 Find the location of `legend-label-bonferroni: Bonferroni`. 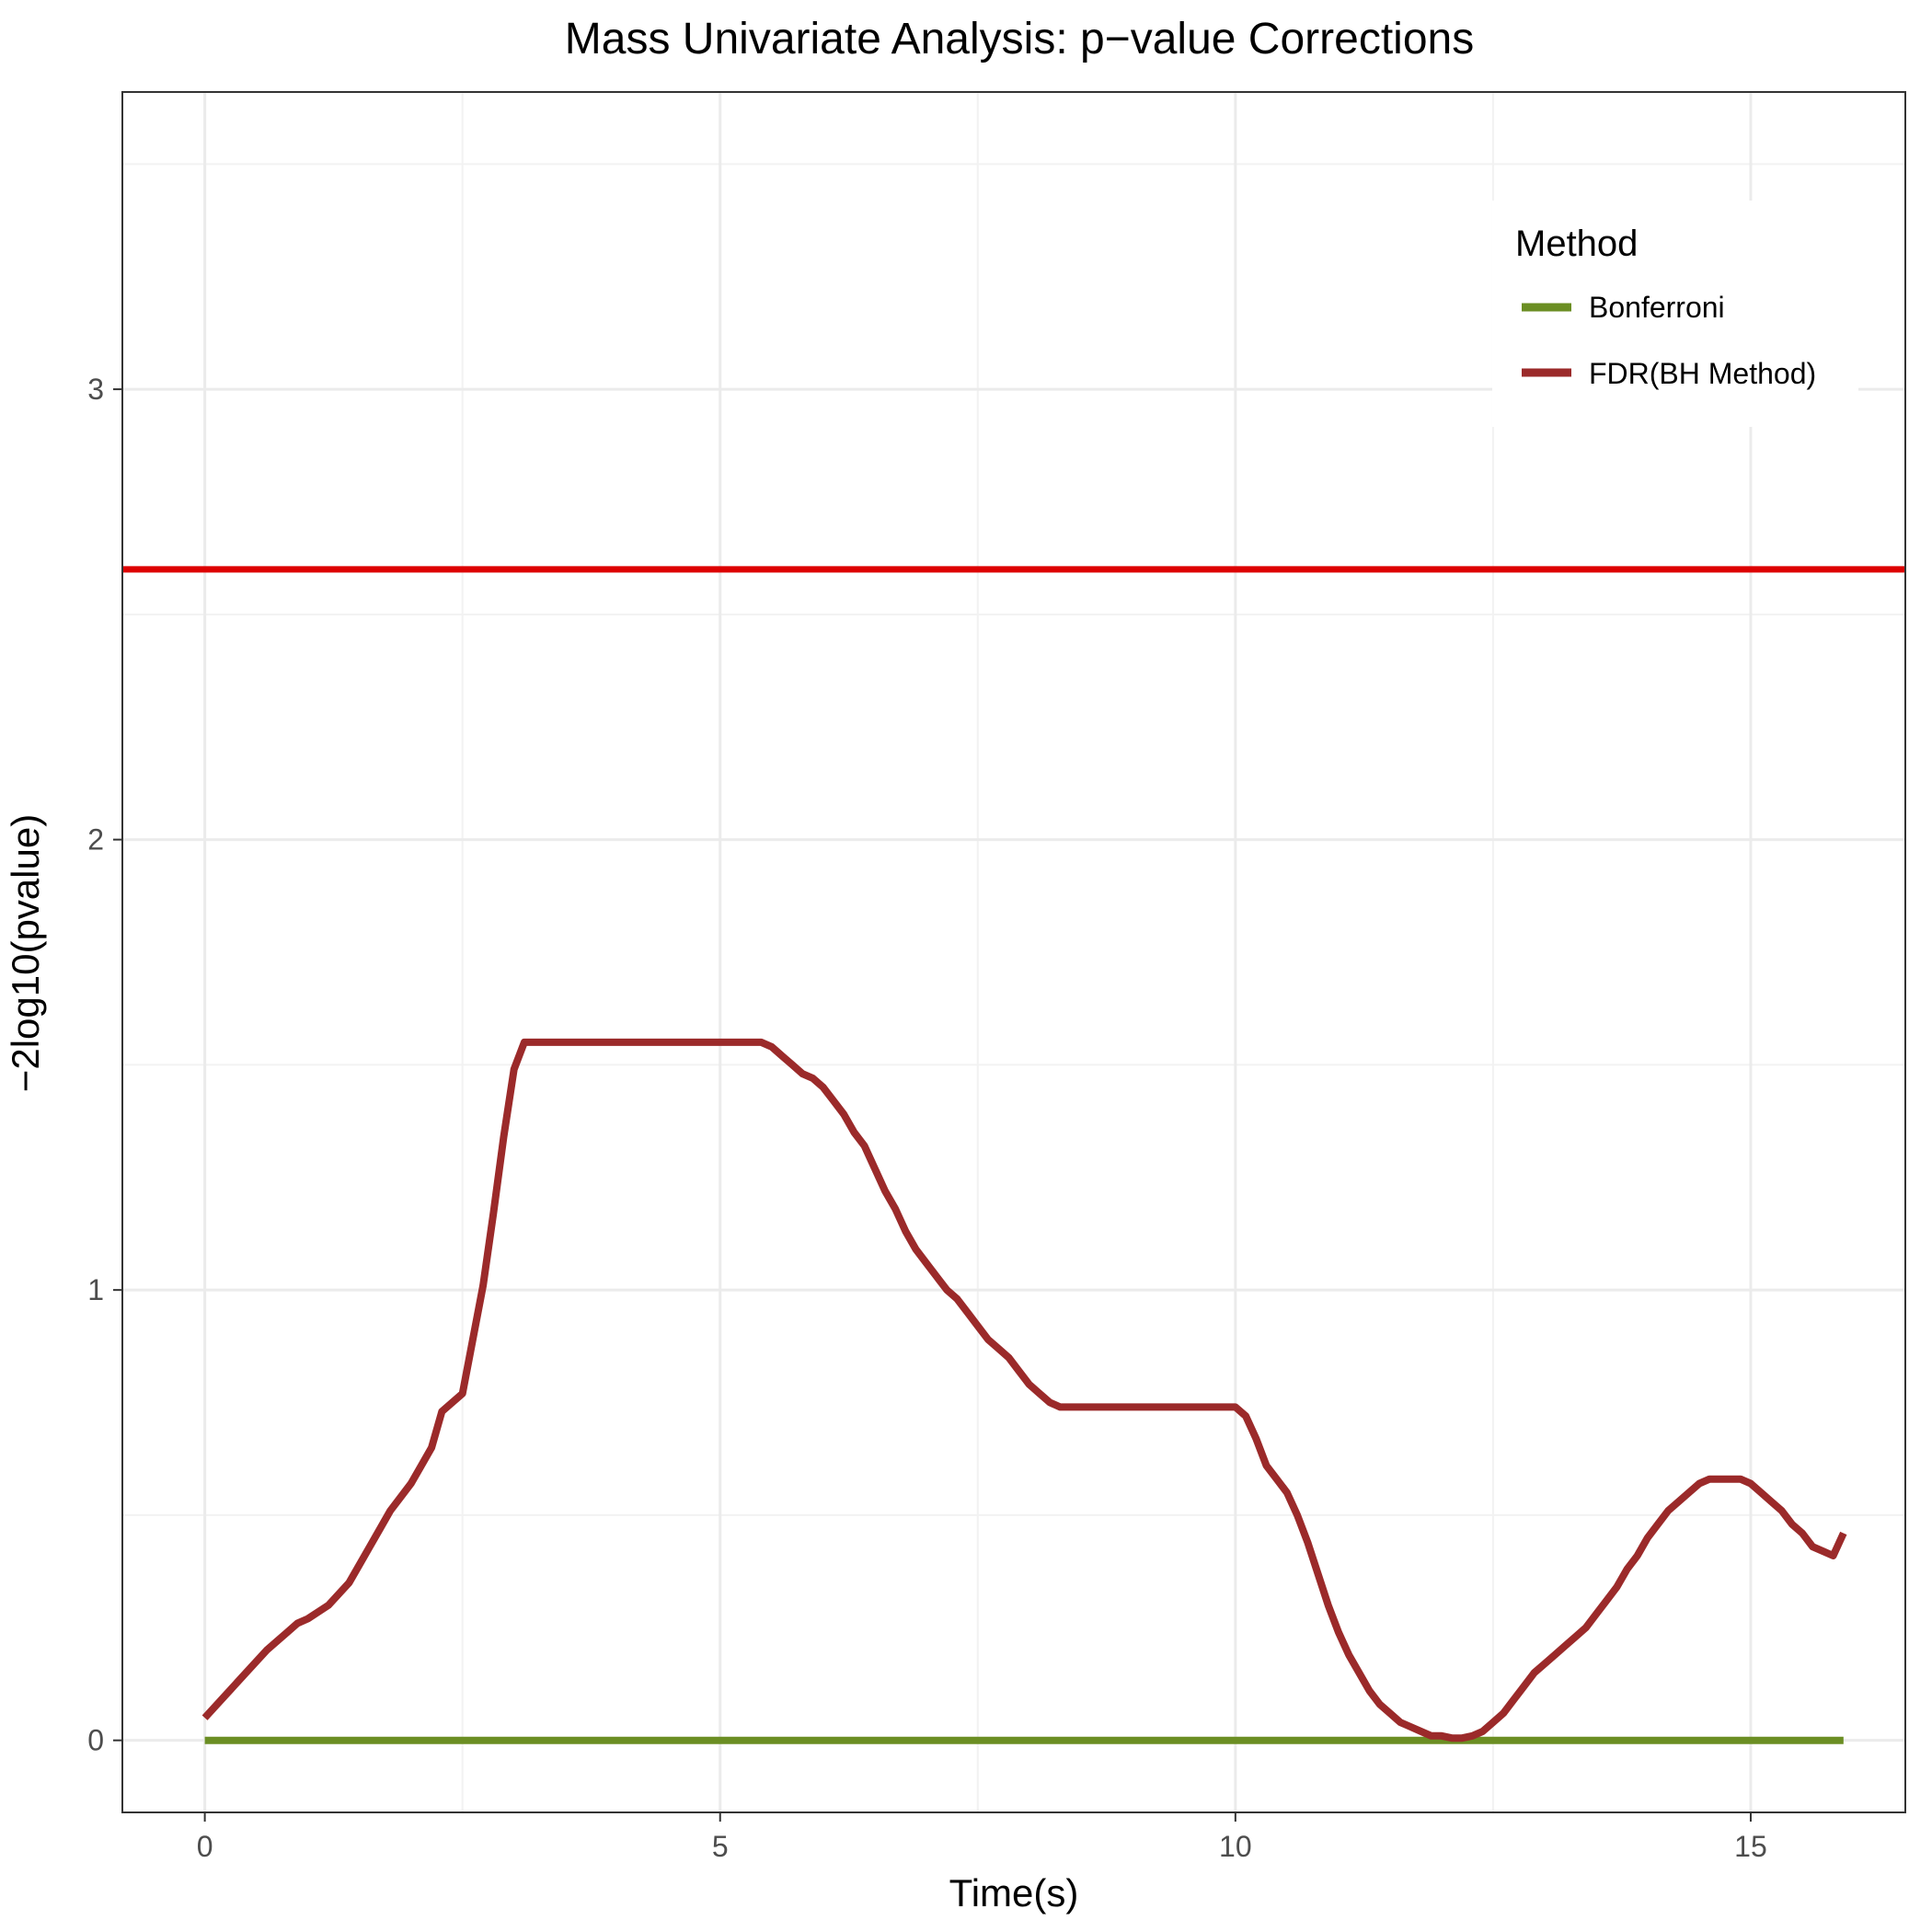

legend-label-bonferroni: Bonferroni is located at coordinates (1657, 307).